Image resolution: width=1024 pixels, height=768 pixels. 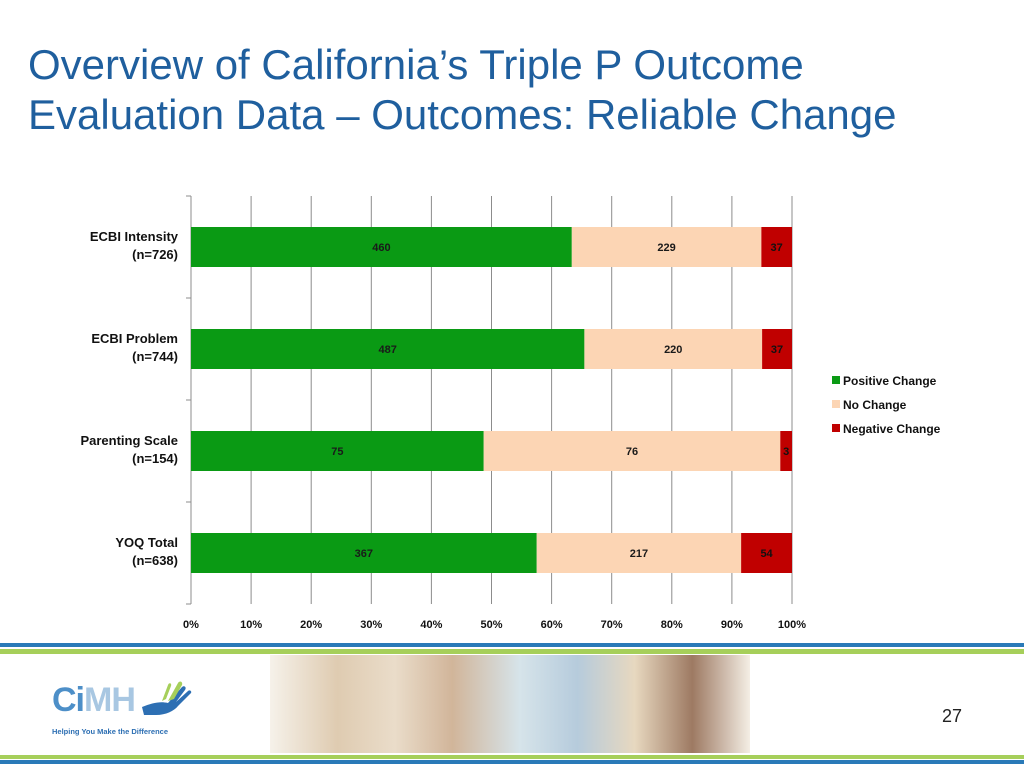 What do you see at coordinates (792, 625) in the screenshot?
I see `x-tick-label: 100%` at bounding box center [792, 625].